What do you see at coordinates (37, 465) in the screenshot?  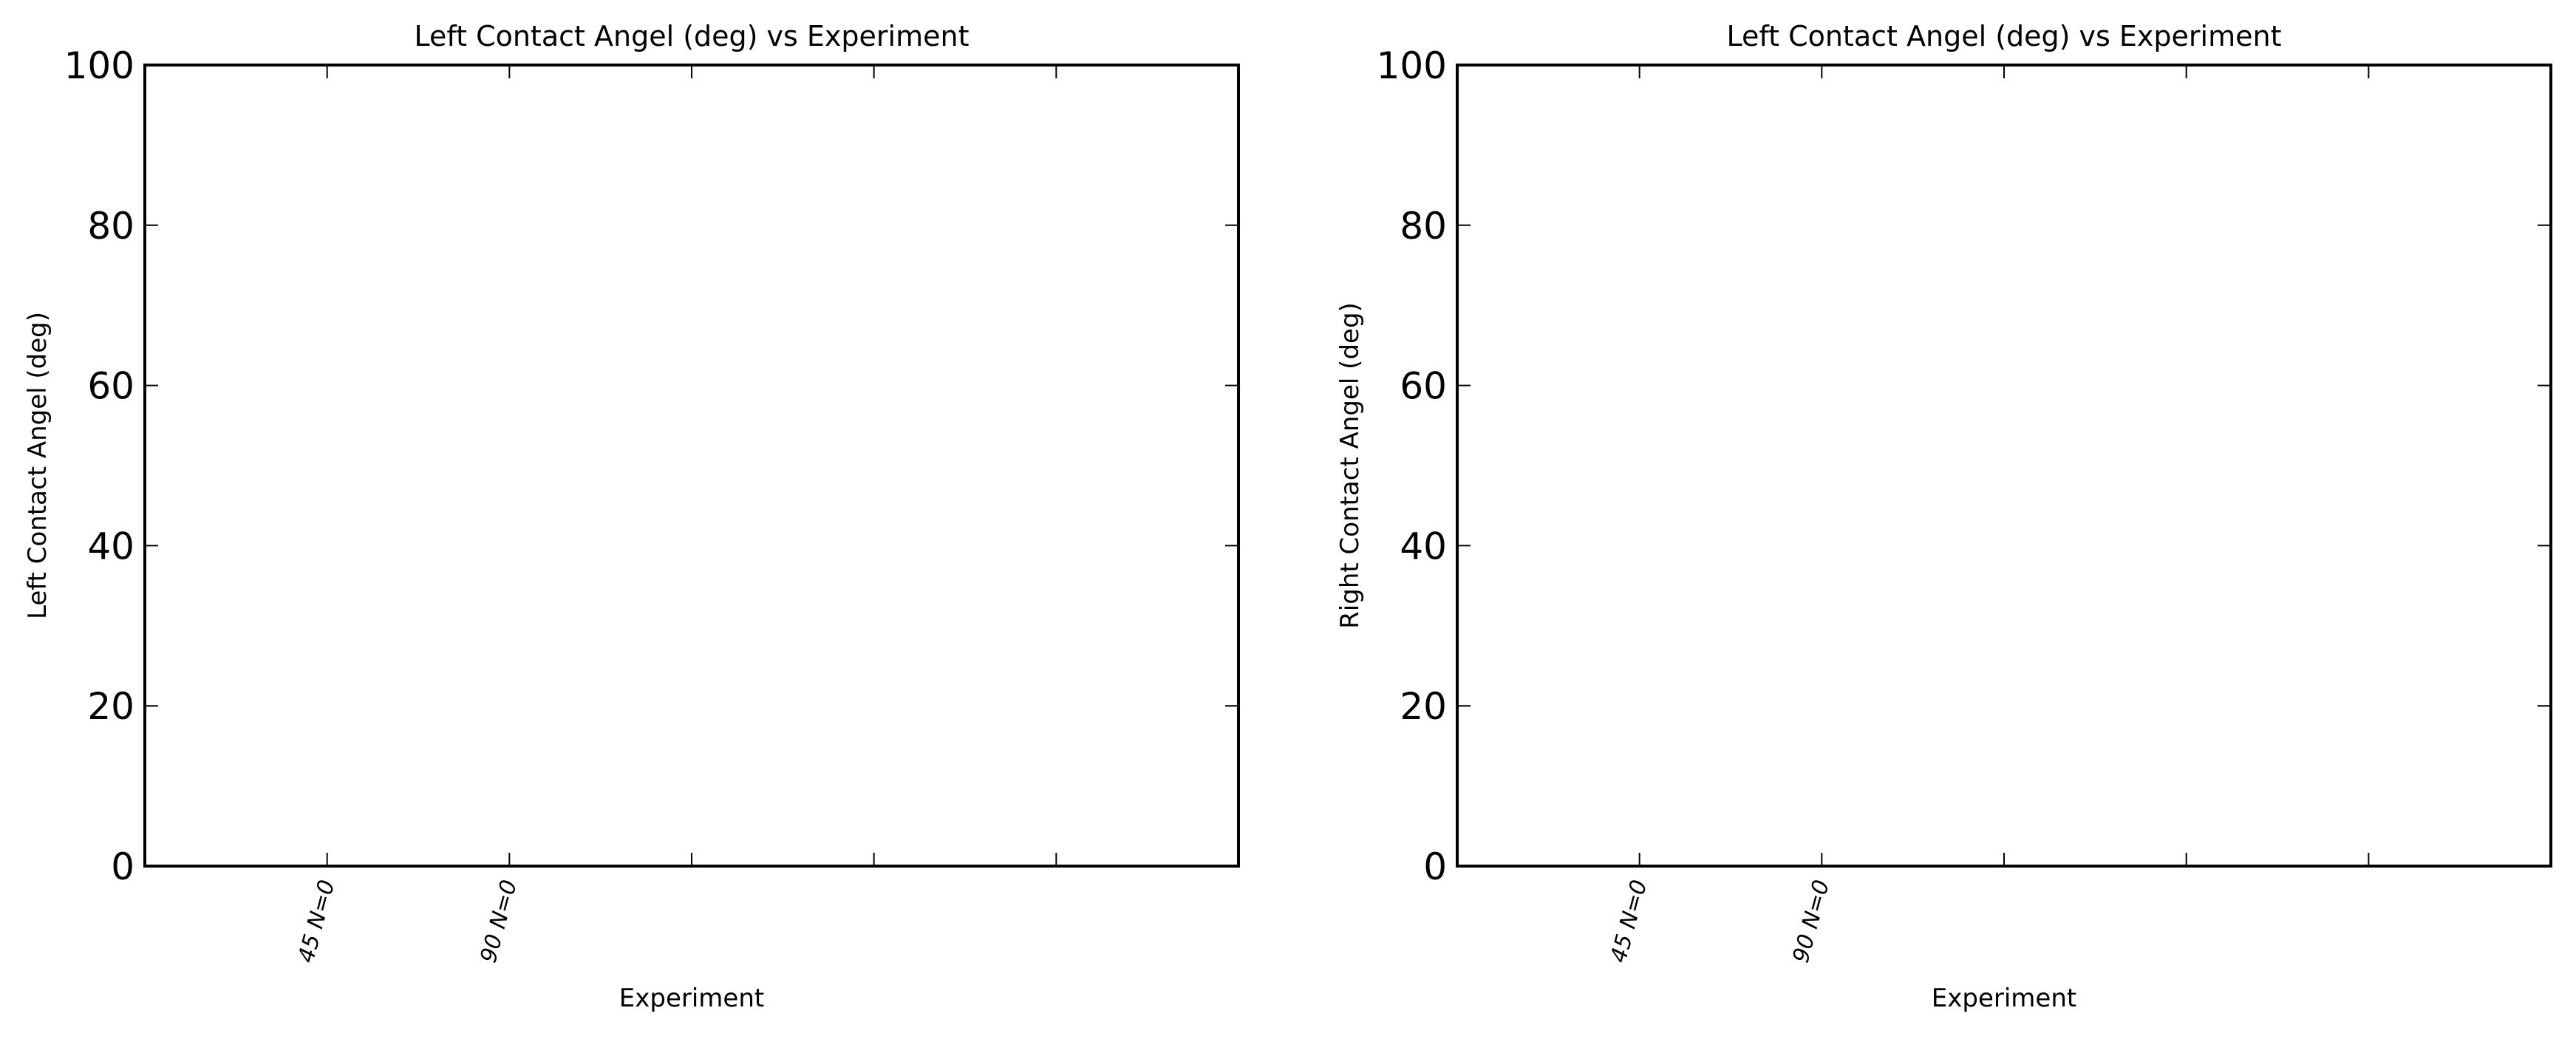 I see `y-axis-label: Left Contact Angel (deg)` at bounding box center [37, 465].